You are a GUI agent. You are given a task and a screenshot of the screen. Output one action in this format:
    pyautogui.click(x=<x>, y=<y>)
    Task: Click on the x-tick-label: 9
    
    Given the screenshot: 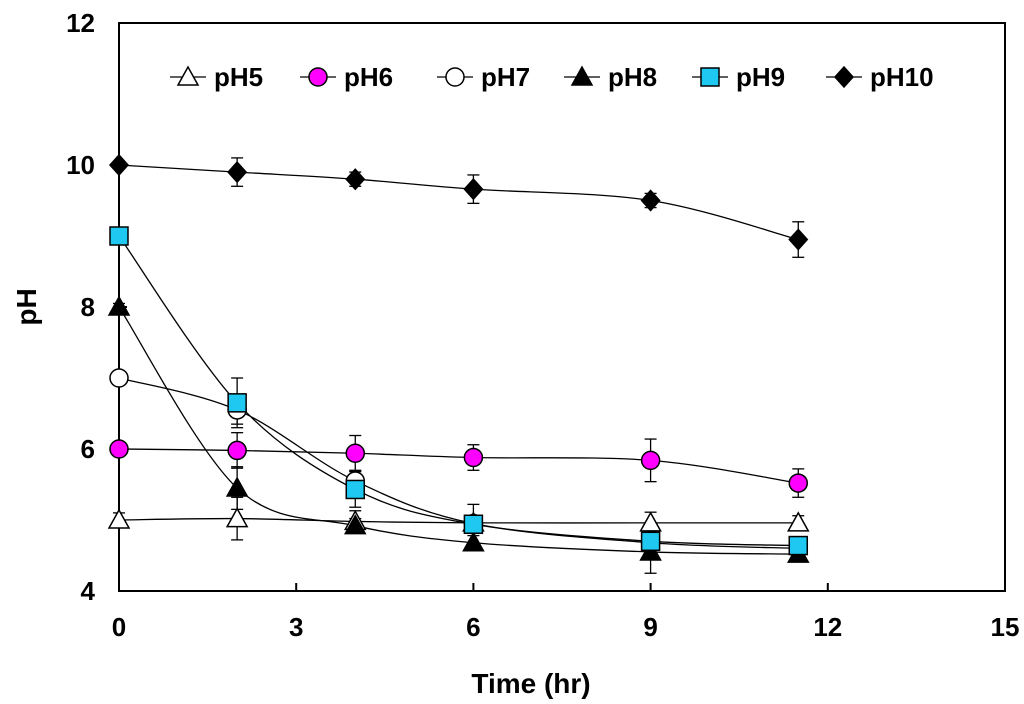 What is the action you would take?
    pyautogui.click(x=650, y=627)
    